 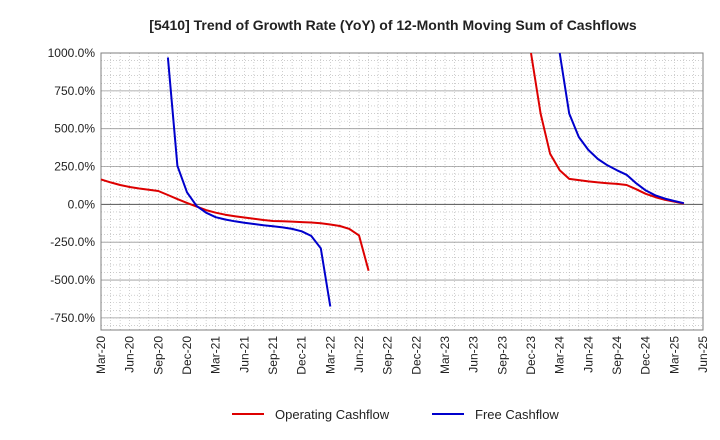 What do you see at coordinates (72, 53) in the screenshot?
I see `y-tick-label: 1000.0%` at bounding box center [72, 53].